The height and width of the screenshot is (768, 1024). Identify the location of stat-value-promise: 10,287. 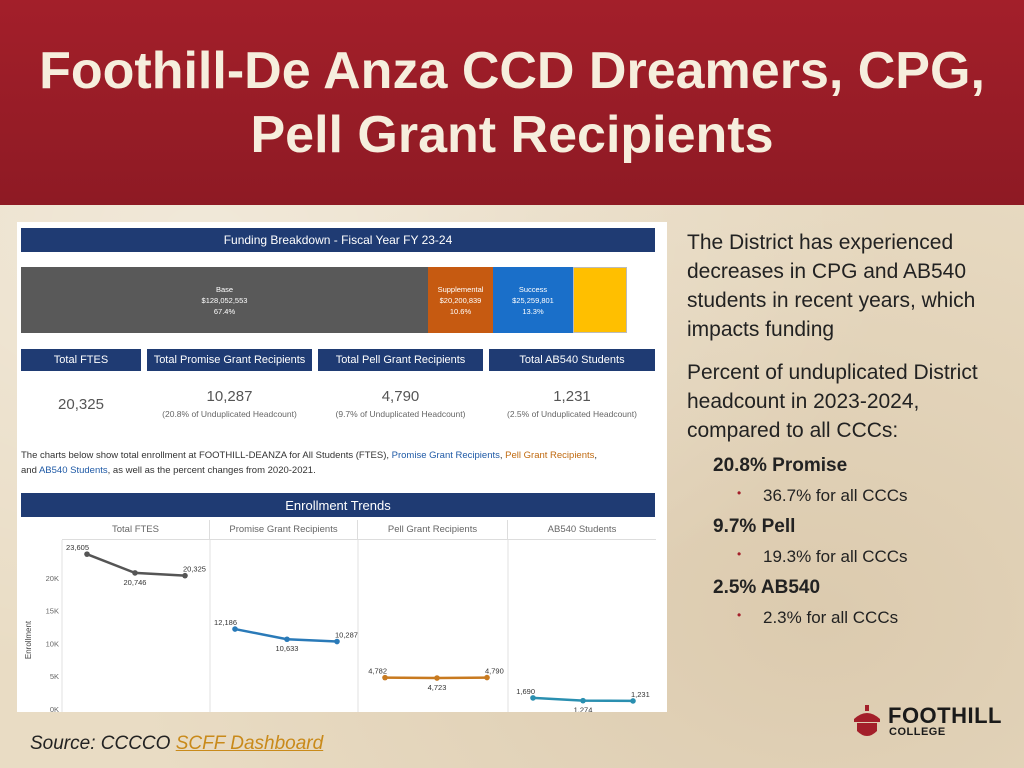
(229, 396).